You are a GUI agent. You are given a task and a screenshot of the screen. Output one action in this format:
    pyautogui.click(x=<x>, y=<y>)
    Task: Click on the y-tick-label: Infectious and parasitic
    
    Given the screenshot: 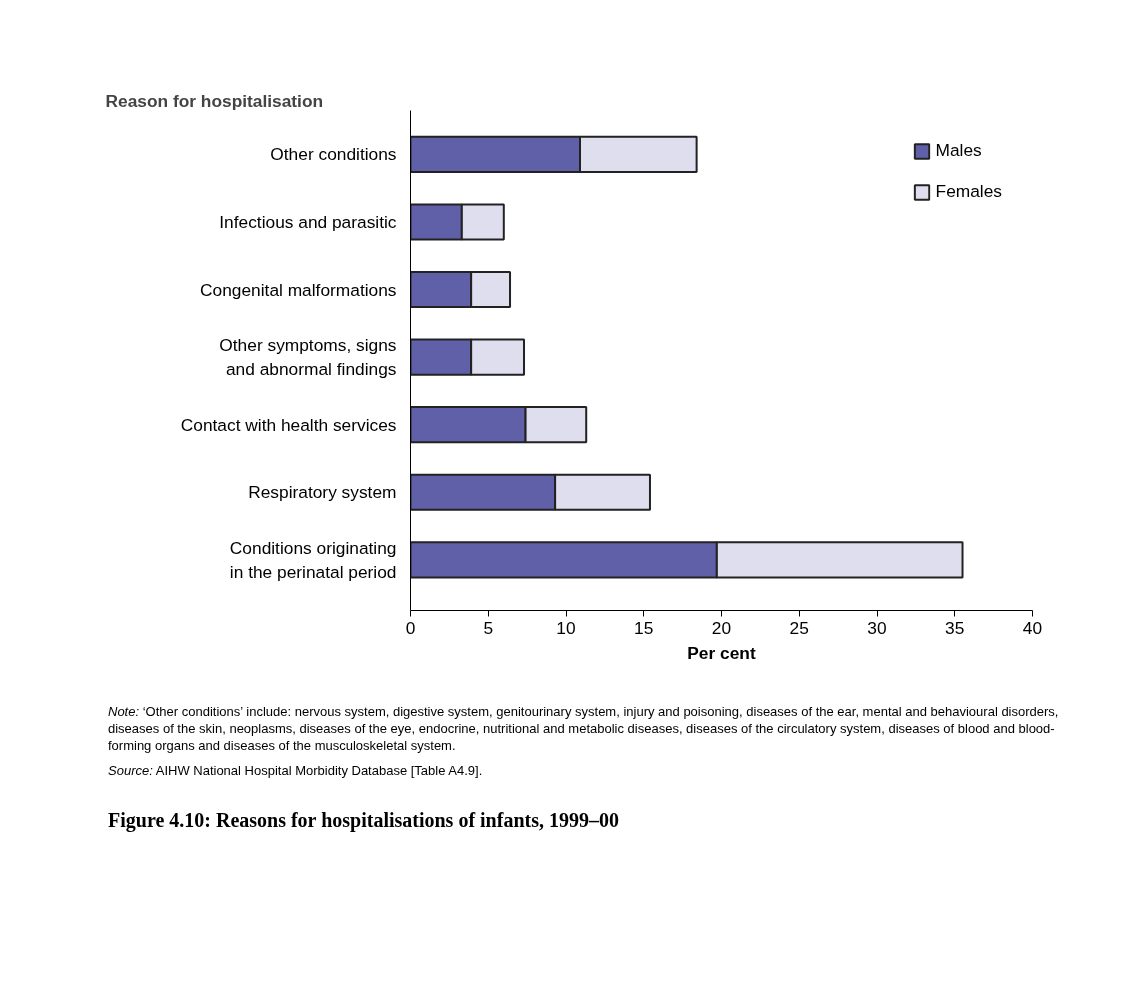 What is the action you would take?
    pyautogui.click(x=308, y=221)
    